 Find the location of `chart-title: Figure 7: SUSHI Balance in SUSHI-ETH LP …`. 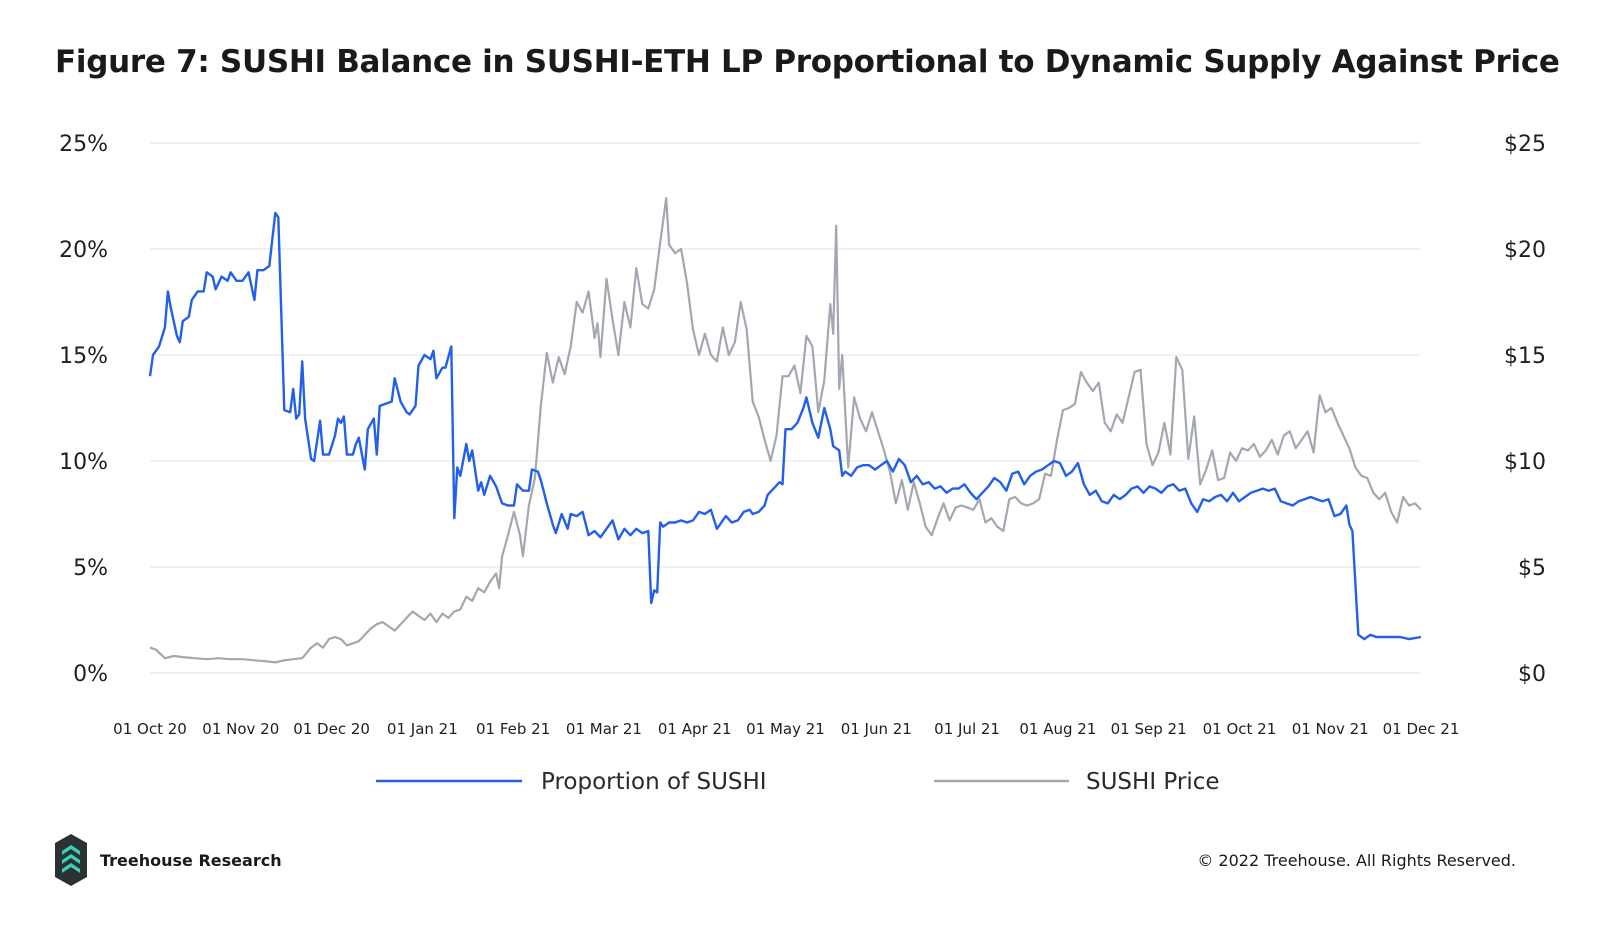

chart-title: Figure 7: SUSHI Balance in SUSHI-ETH LP … is located at coordinates (807, 62).